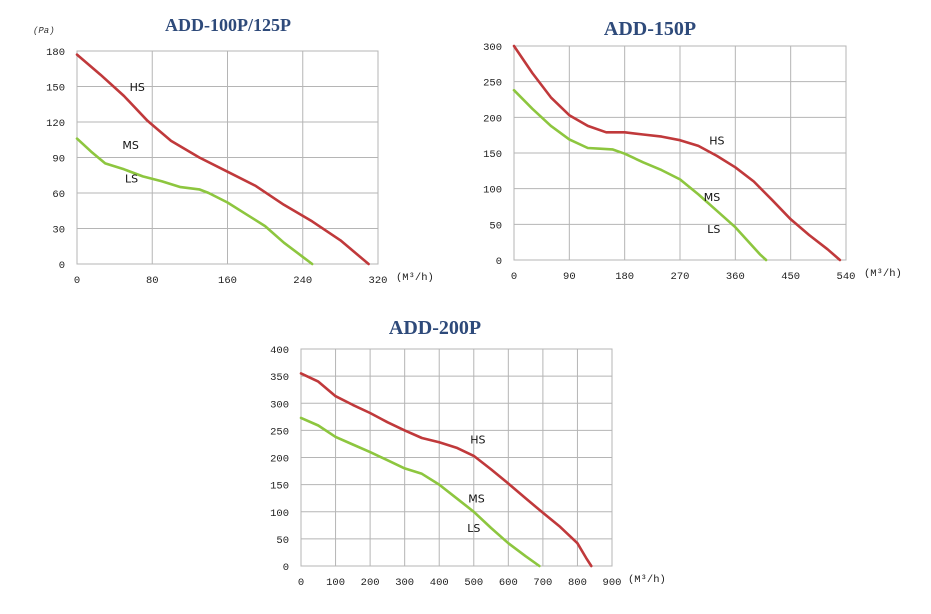  I want to click on y-tick-label: 30, so click(58, 231).